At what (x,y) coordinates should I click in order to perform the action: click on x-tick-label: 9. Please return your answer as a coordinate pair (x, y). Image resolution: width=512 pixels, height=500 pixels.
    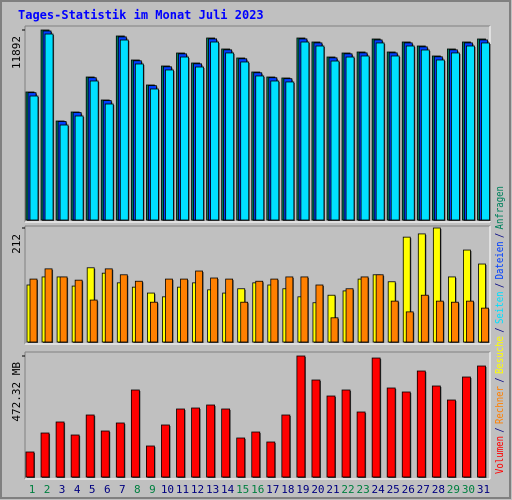
    Looking at the image, I should click on (152, 489).